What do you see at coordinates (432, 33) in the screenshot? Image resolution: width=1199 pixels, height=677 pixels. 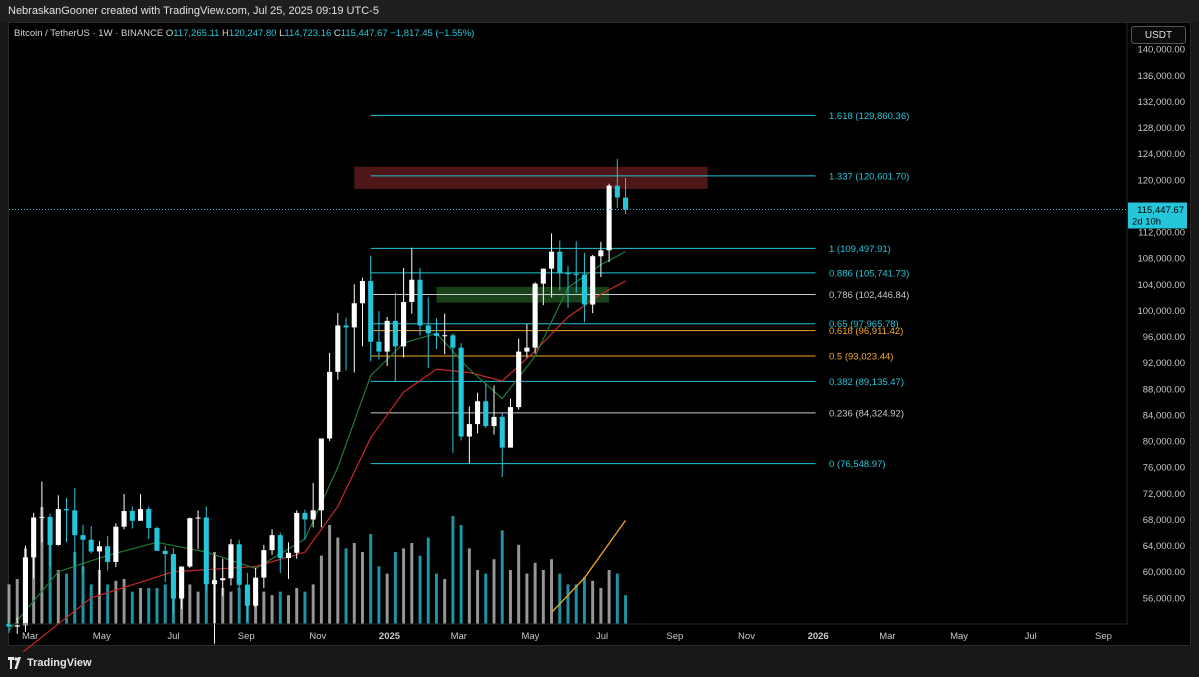 I see `change-value: −1,817.45 (−1.55%)` at bounding box center [432, 33].